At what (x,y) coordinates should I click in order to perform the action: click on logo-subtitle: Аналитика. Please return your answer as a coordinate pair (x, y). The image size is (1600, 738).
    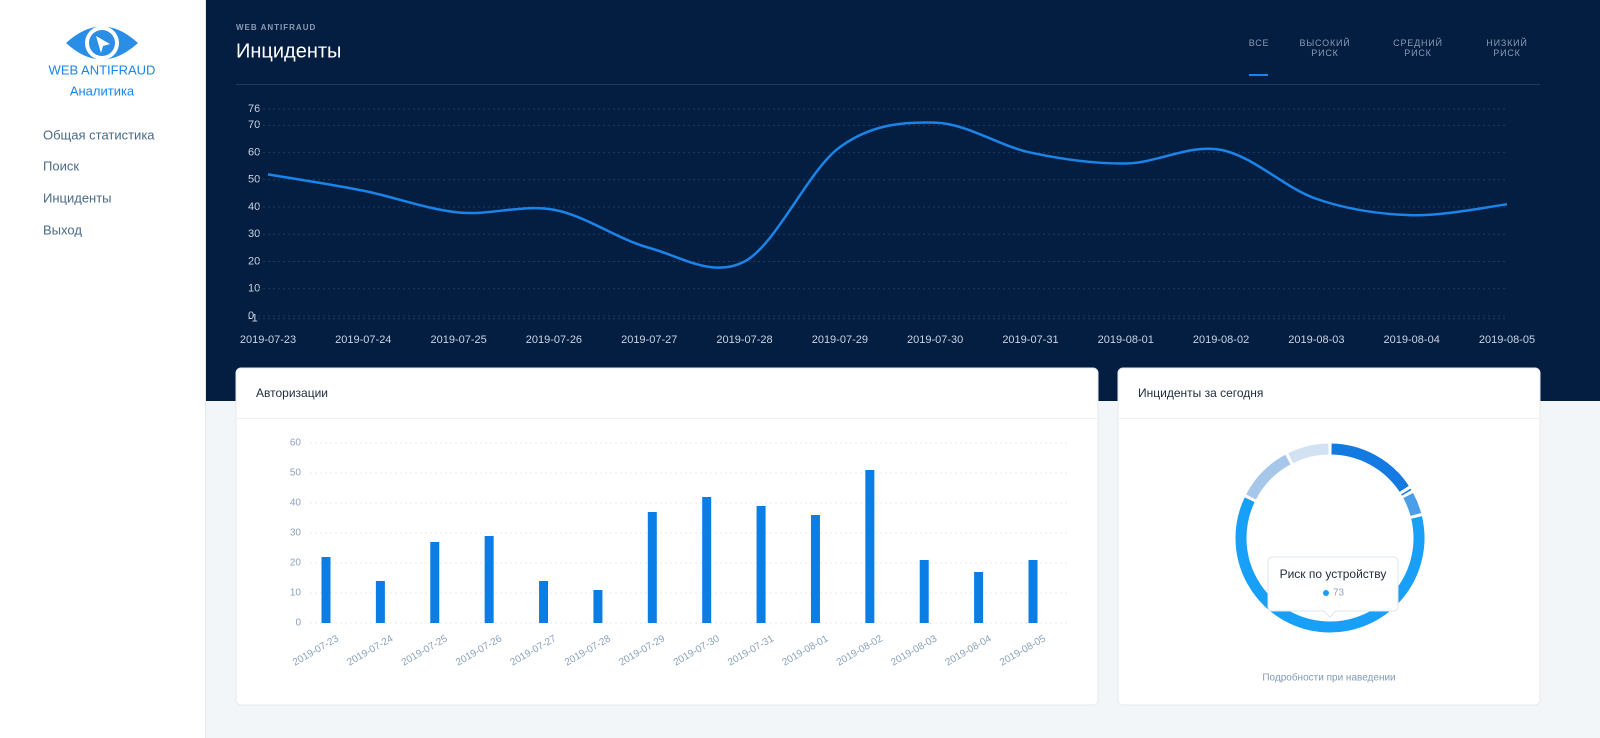
    Looking at the image, I should click on (102, 90).